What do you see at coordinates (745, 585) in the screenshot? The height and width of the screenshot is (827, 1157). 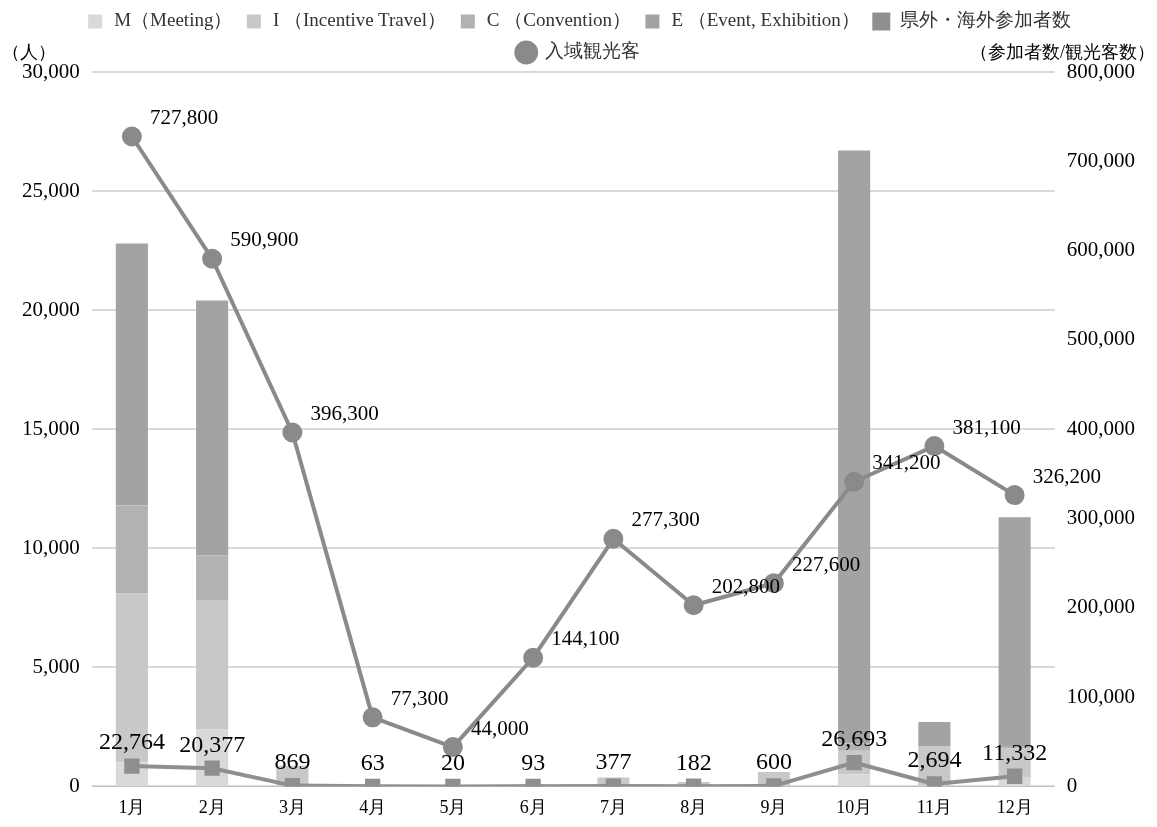 I see `data-label: 202,800` at bounding box center [745, 585].